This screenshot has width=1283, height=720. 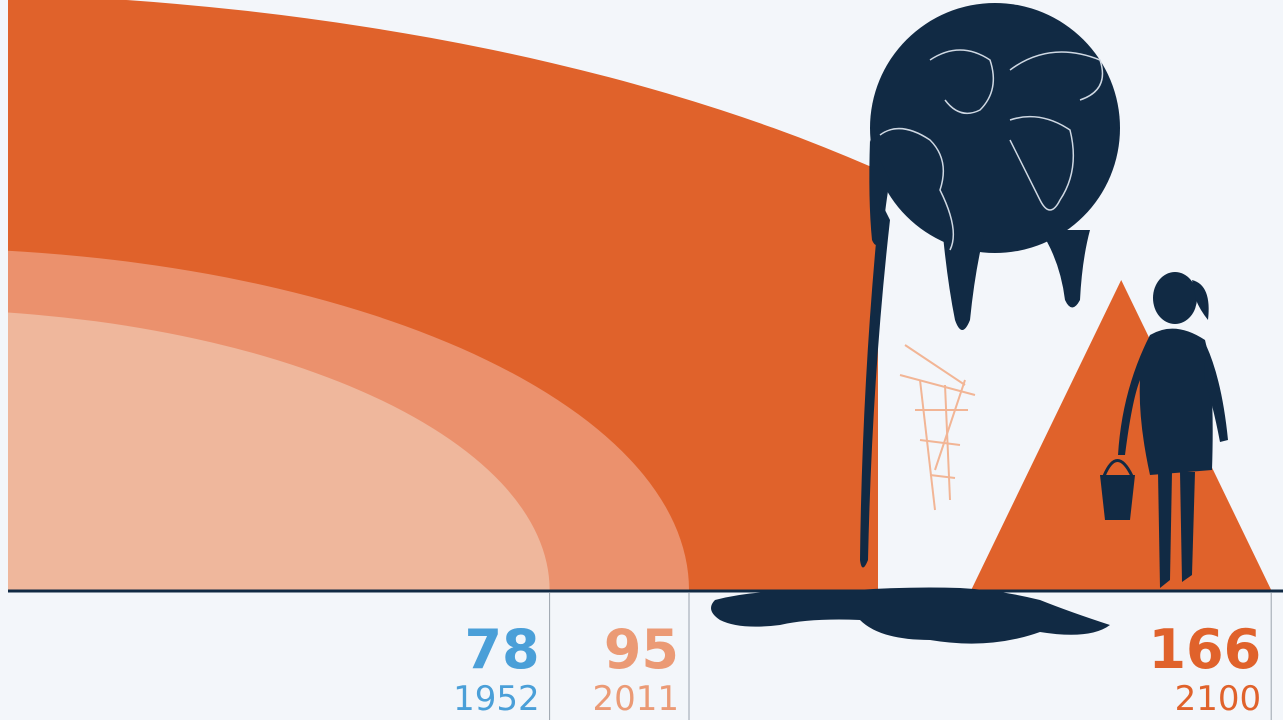 What do you see at coordinates (937, 427) in the screenshot?
I see `cone-lines` at bounding box center [937, 427].